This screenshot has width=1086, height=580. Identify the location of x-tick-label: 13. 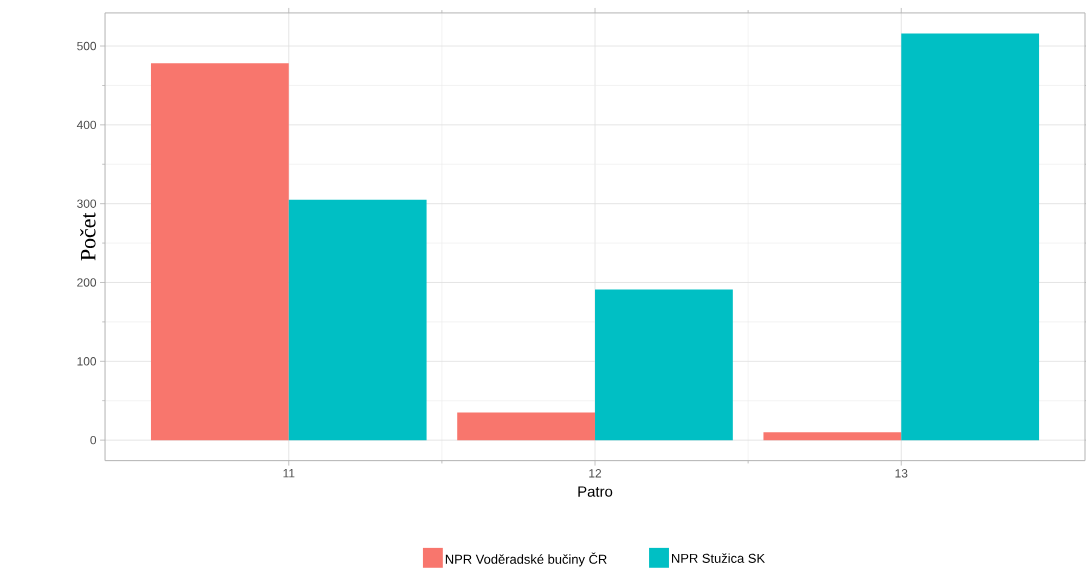
(901, 473).